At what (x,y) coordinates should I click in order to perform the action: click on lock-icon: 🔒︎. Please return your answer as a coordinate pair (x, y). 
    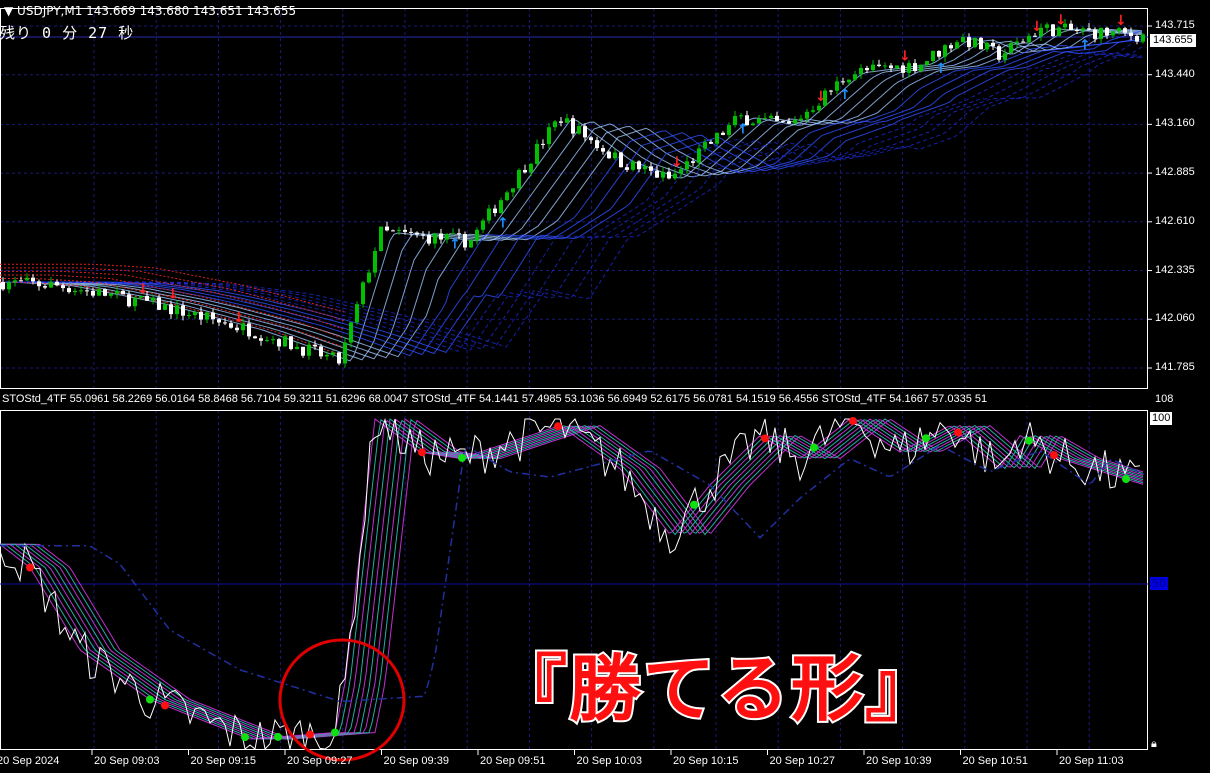
    Looking at the image, I should click on (1154, 743).